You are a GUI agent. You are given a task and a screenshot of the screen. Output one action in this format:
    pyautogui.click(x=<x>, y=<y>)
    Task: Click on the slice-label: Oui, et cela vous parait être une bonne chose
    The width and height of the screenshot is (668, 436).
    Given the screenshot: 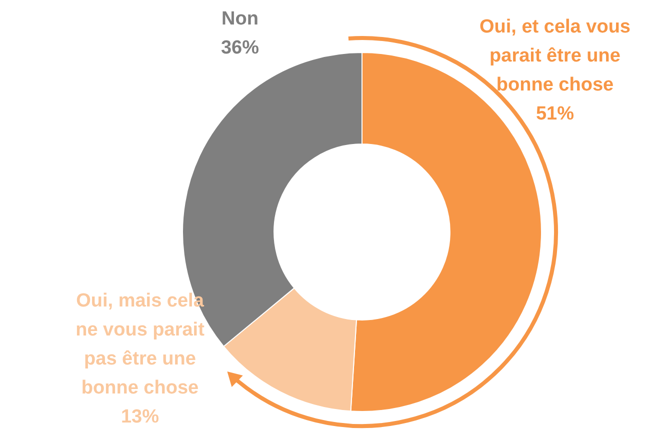 What is the action you would take?
    pyautogui.click(x=555, y=56)
    